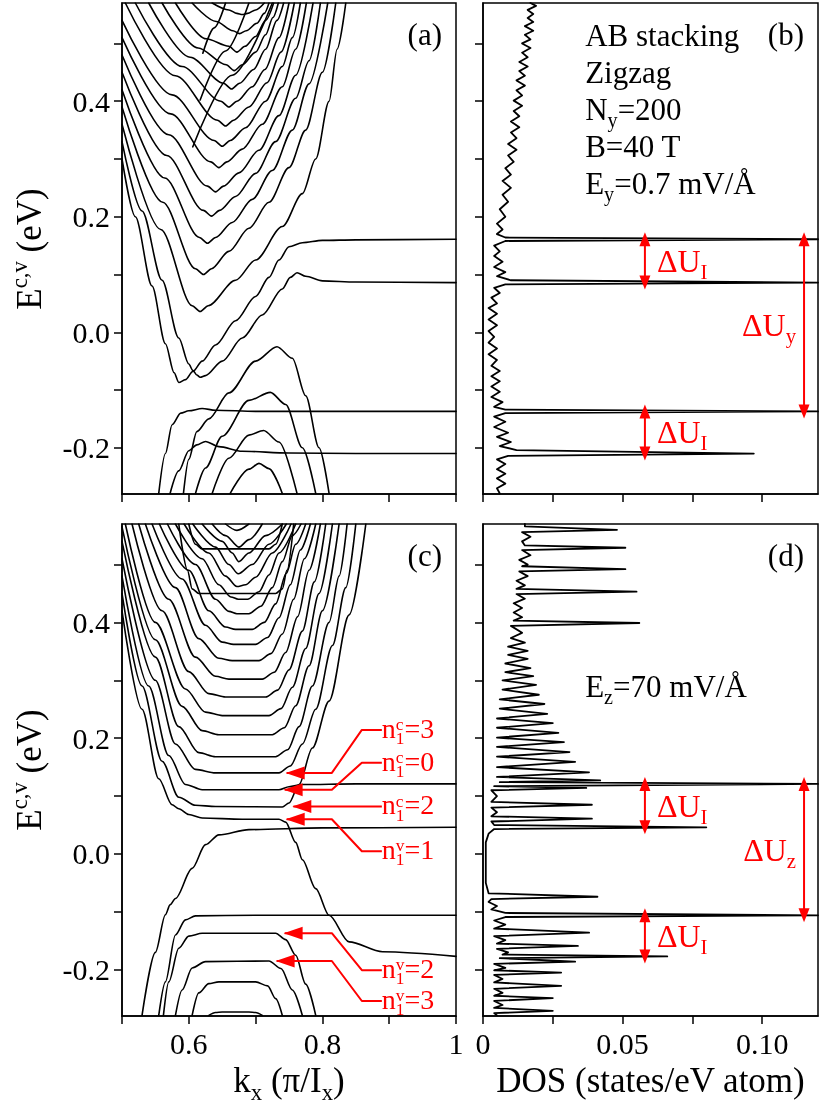  Describe the element at coordinates (628, 72) in the screenshot. I see `annotation: Zigzag` at that location.